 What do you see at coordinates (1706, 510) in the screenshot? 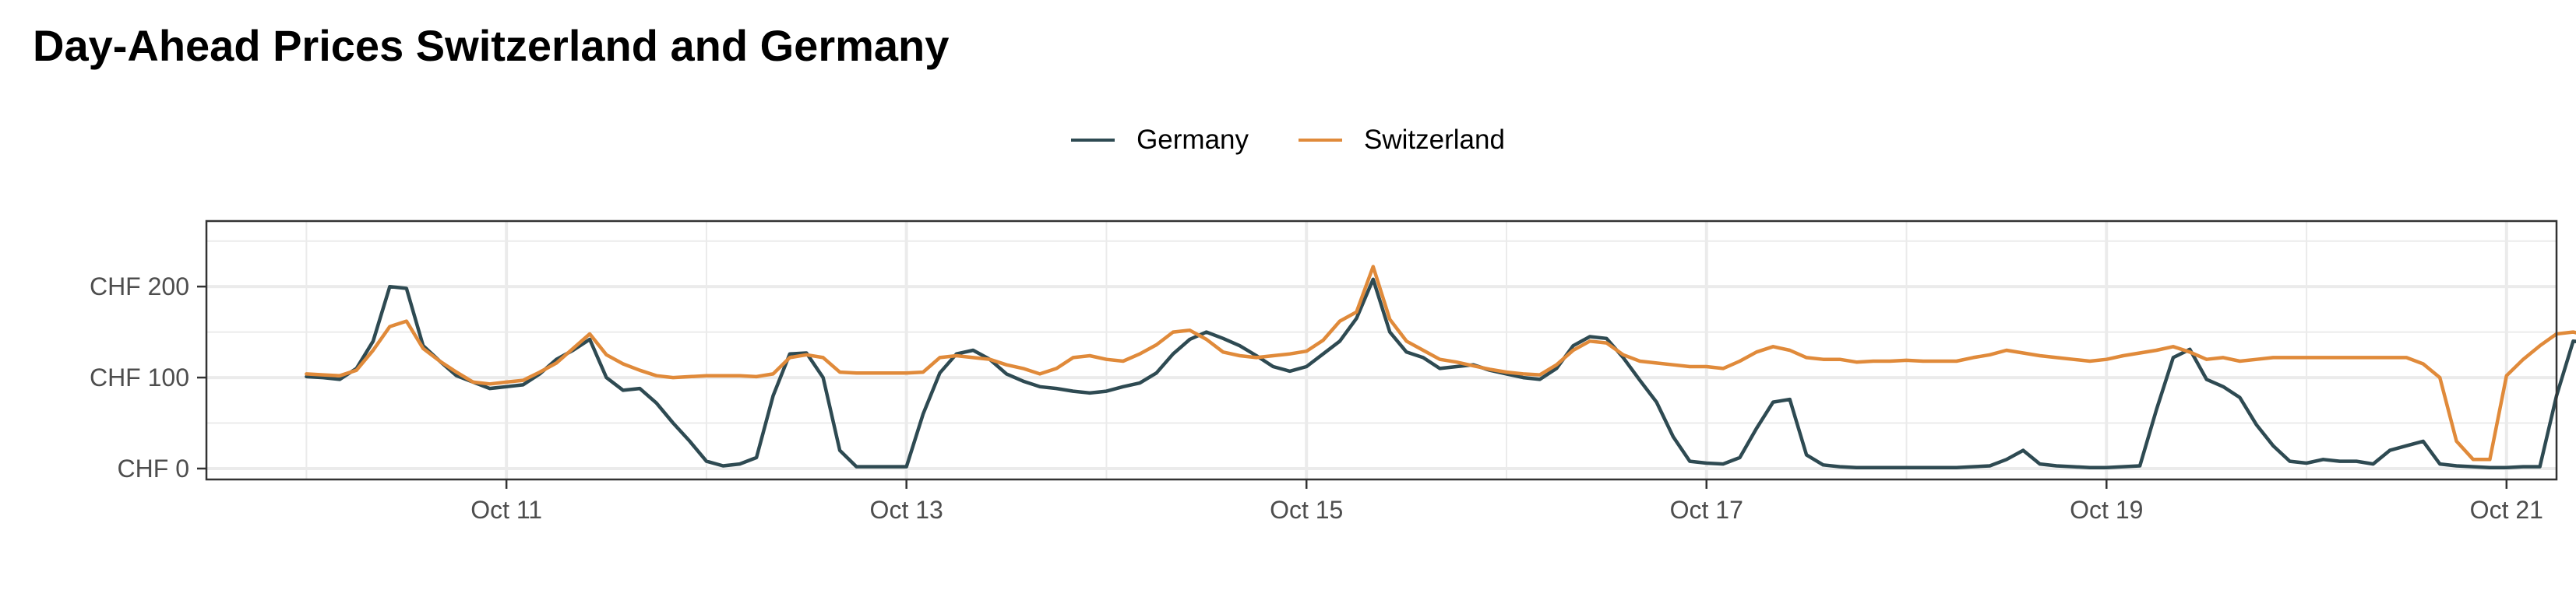
I see `x-tick-label: Oct 17` at bounding box center [1706, 510].